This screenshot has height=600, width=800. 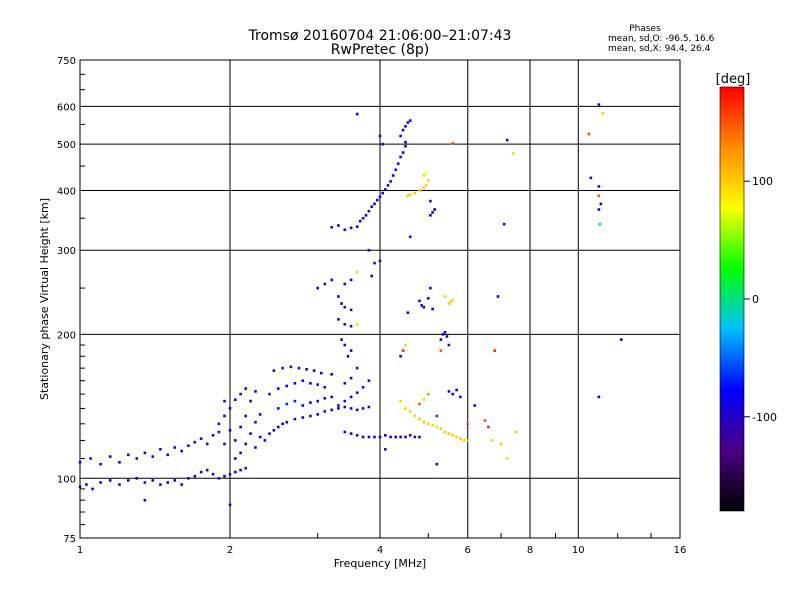 What do you see at coordinates (66, 145) in the screenshot?
I see `y-tick-label: 500` at bounding box center [66, 145].